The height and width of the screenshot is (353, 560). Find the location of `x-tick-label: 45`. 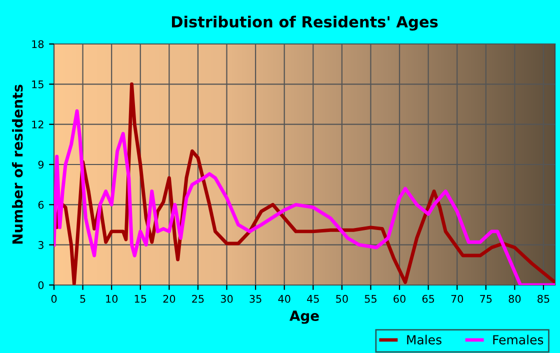

x-tick-label: 45 is located at coordinates (313, 299).